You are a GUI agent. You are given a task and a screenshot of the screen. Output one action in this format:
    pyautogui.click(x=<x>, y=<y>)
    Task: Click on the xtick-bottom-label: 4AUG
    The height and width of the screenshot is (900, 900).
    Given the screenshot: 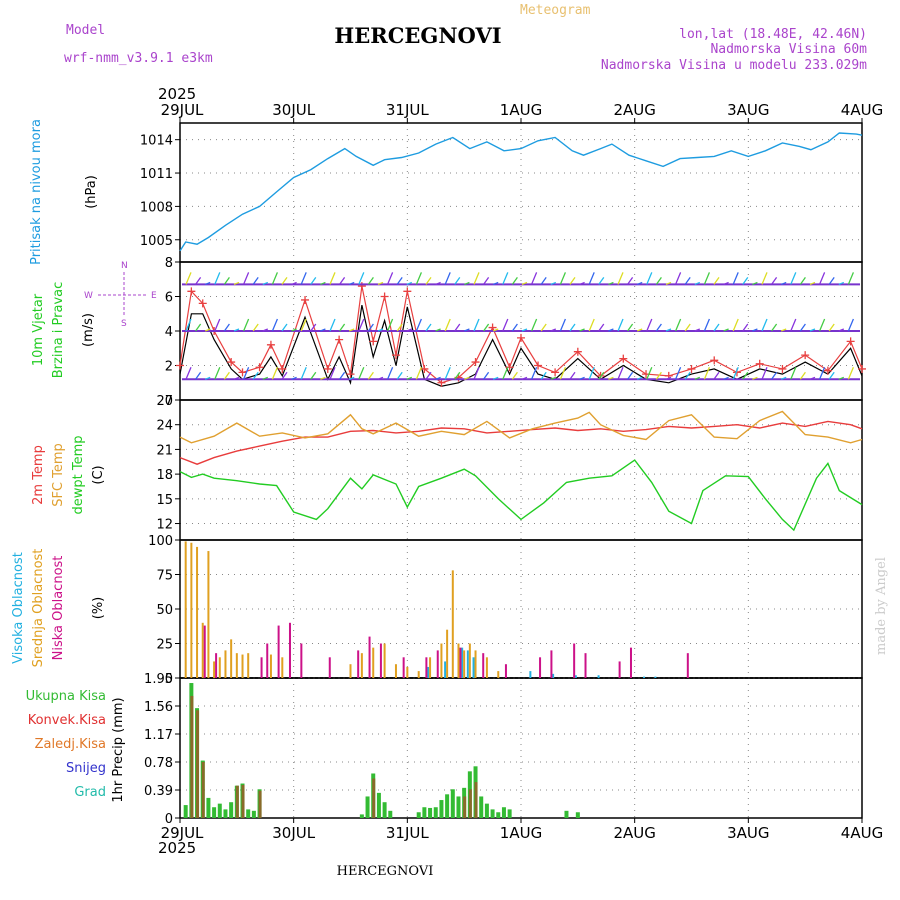 What is the action you would take?
    pyautogui.click(x=862, y=833)
    